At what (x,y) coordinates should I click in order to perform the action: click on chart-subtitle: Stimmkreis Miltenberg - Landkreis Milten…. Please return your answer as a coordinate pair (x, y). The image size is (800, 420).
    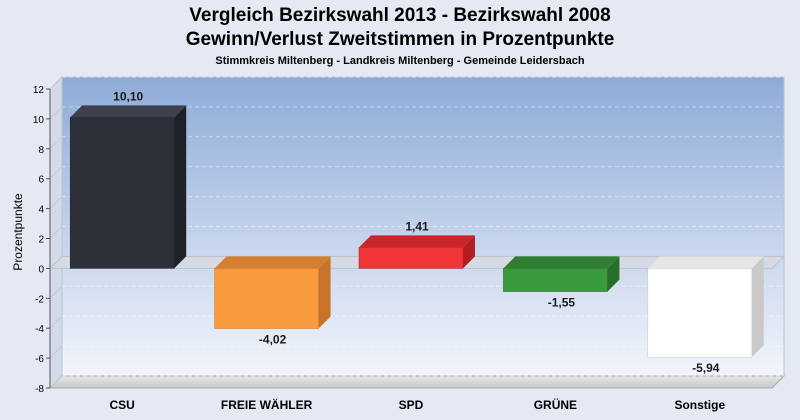
    Looking at the image, I should click on (400, 61).